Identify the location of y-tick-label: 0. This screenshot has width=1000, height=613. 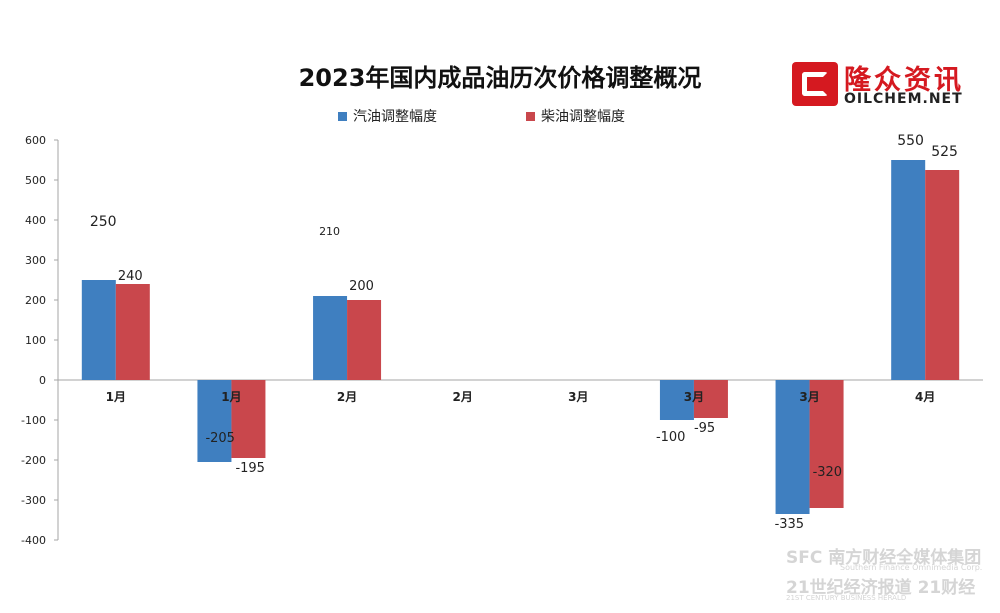
(42, 380).